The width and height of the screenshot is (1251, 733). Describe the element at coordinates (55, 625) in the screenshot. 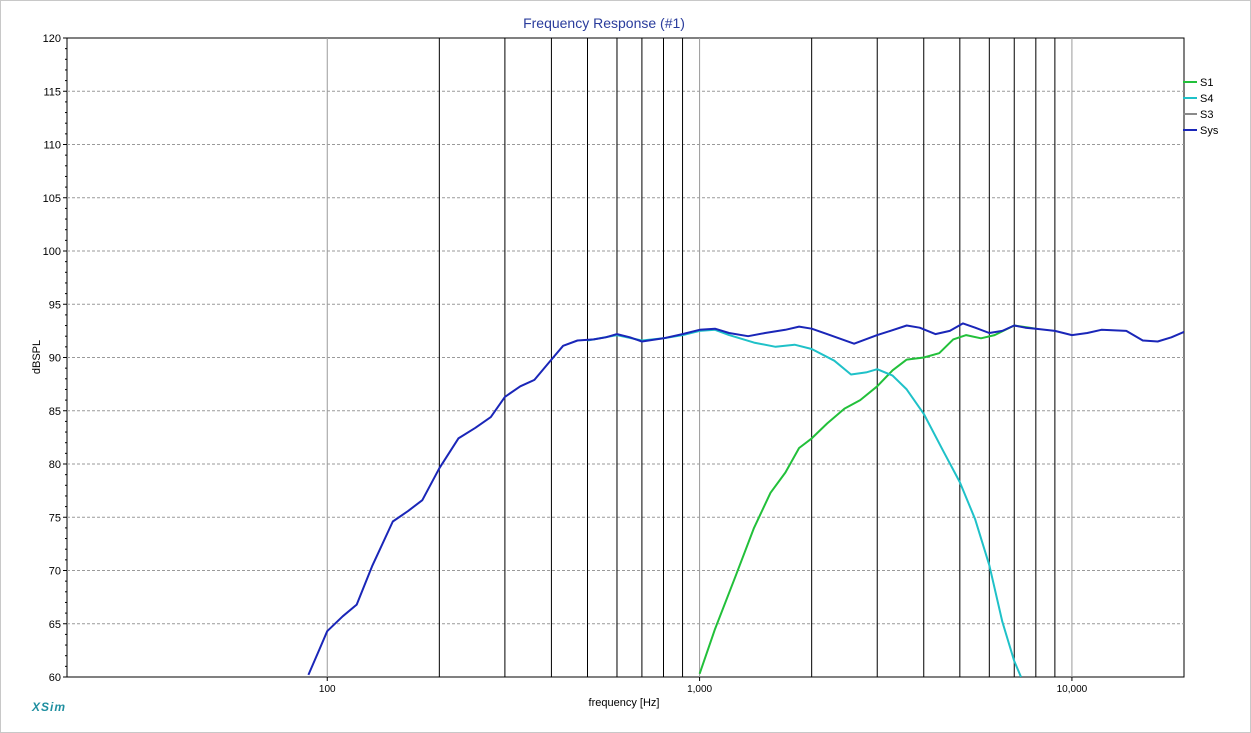

I see `y-tick-label: 65` at that location.